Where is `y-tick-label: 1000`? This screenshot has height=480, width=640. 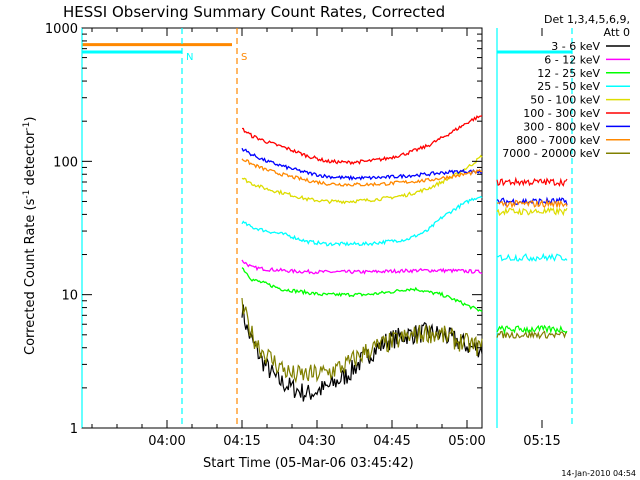 y-tick-label: 1000 is located at coordinates (61, 29).